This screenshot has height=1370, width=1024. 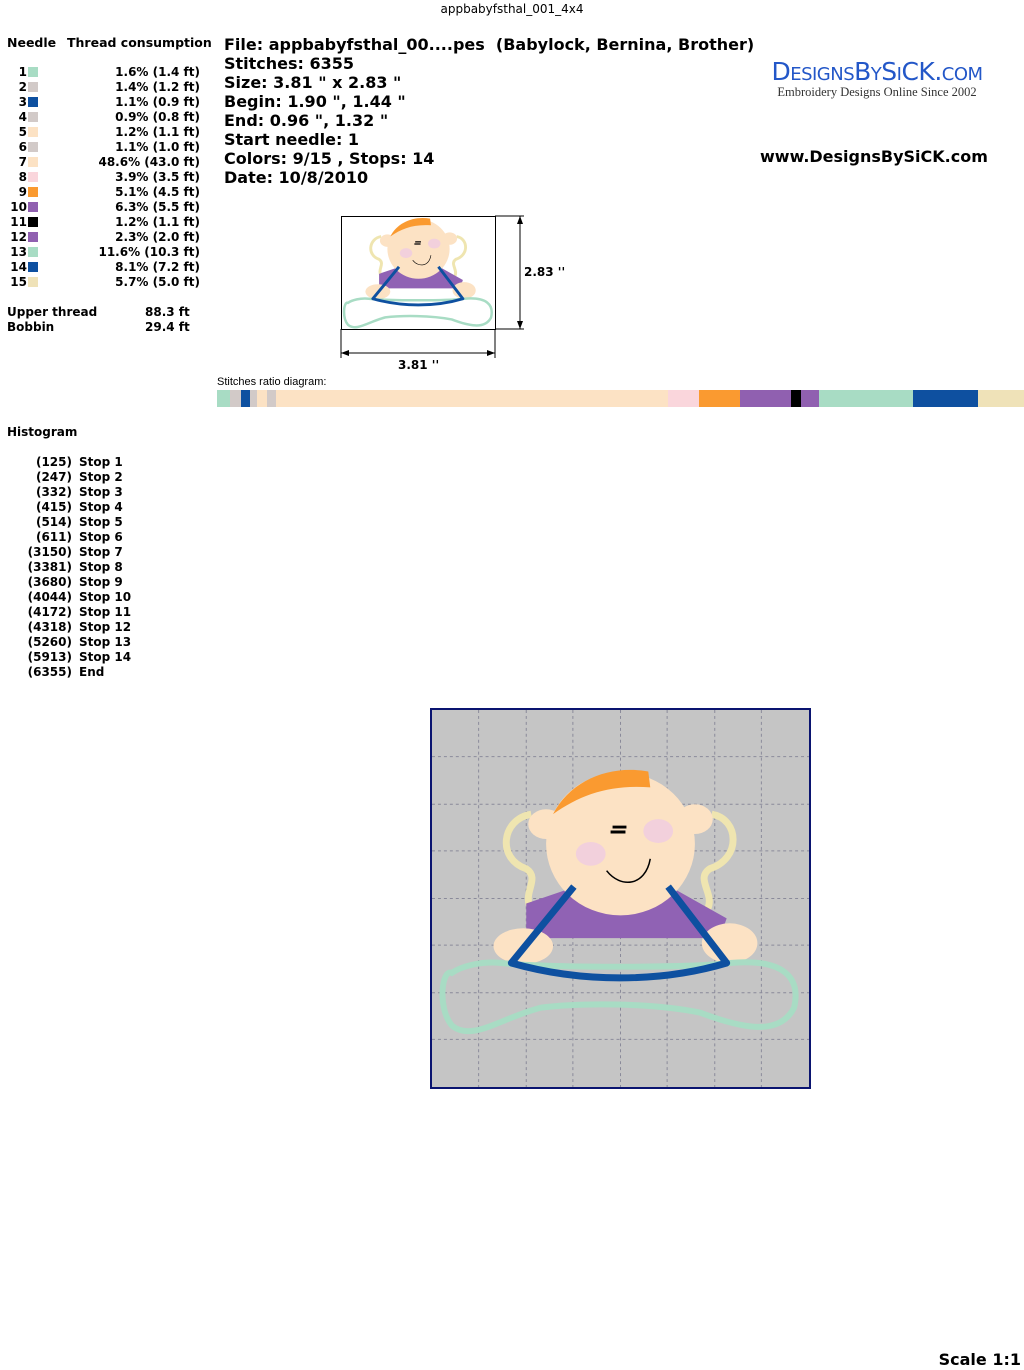 I want to click on baby-design, so click(x=619, y=902).